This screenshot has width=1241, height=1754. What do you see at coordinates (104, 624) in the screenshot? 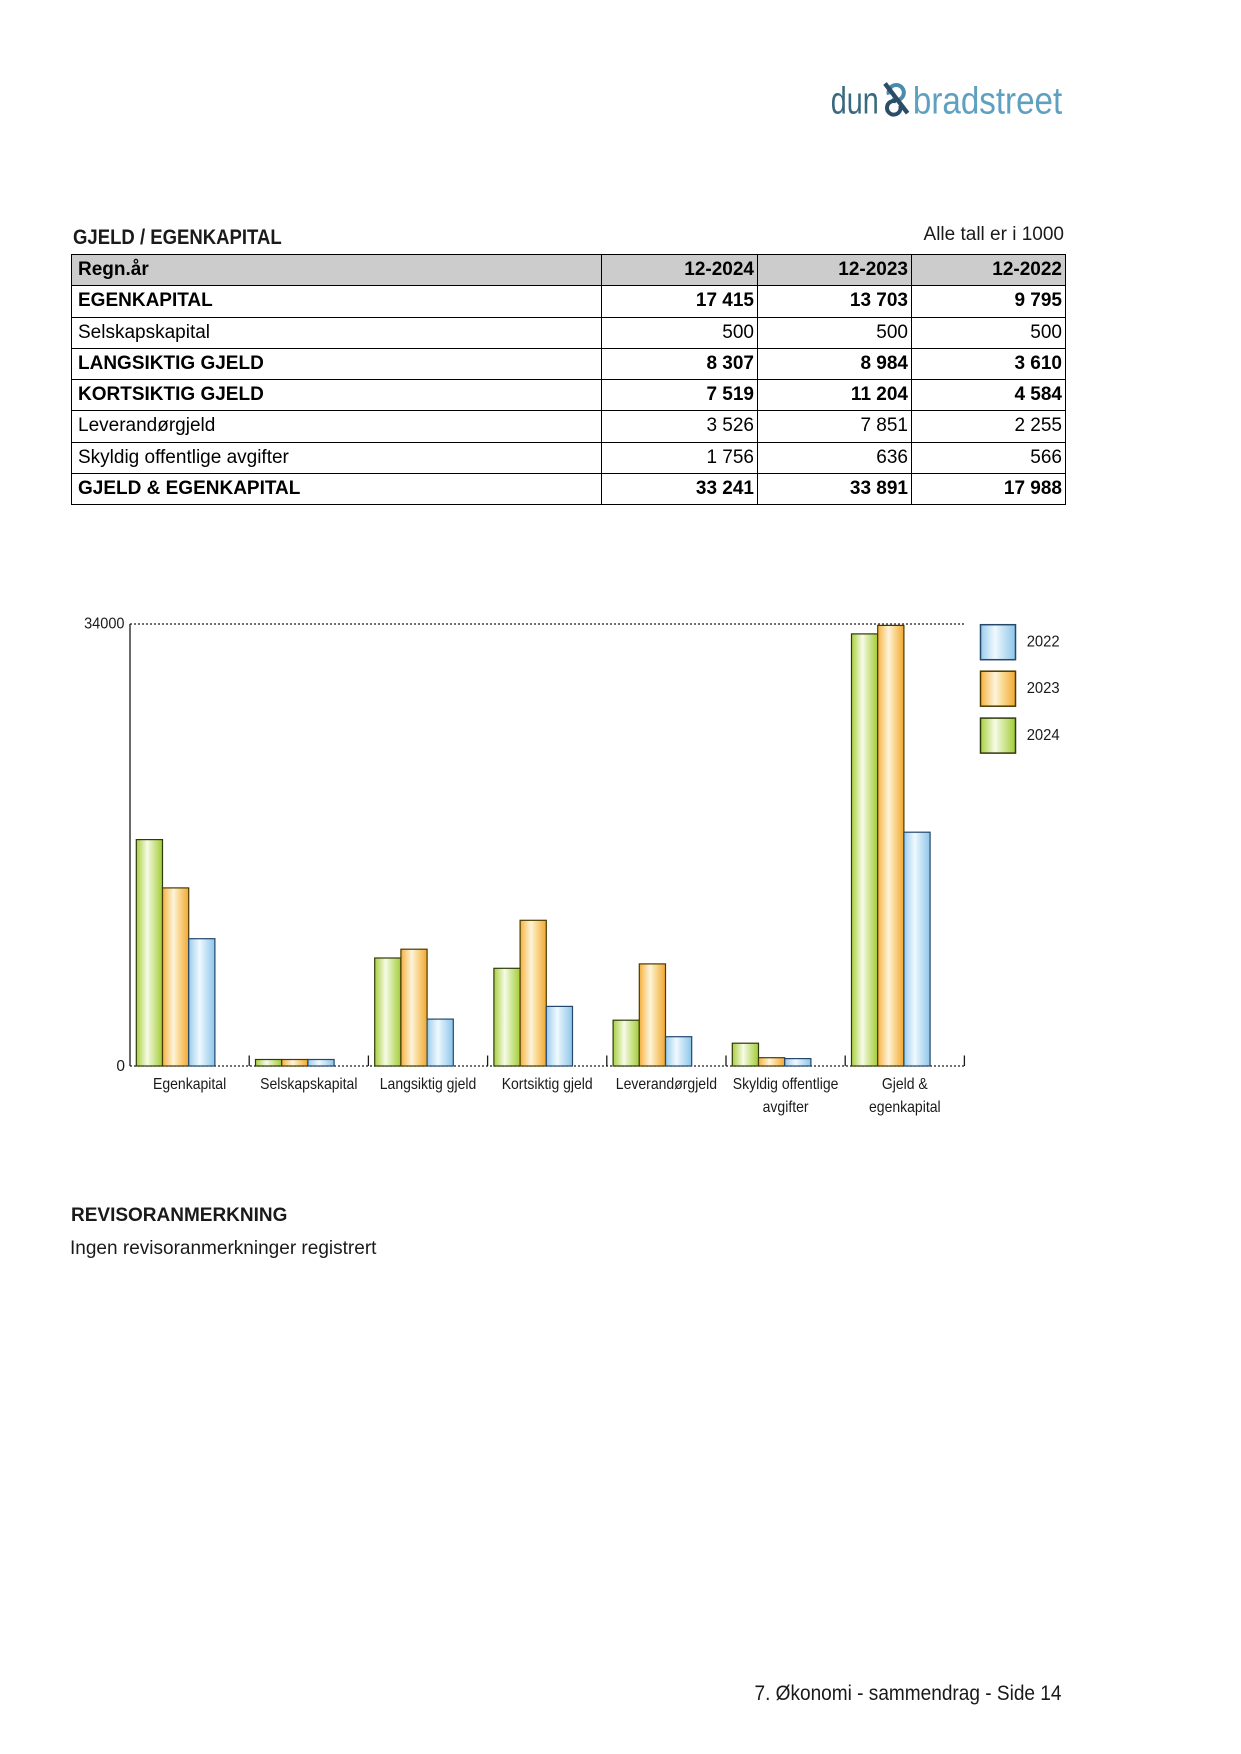
I see `svg-text: 34000` at bounding box center [104, 624].